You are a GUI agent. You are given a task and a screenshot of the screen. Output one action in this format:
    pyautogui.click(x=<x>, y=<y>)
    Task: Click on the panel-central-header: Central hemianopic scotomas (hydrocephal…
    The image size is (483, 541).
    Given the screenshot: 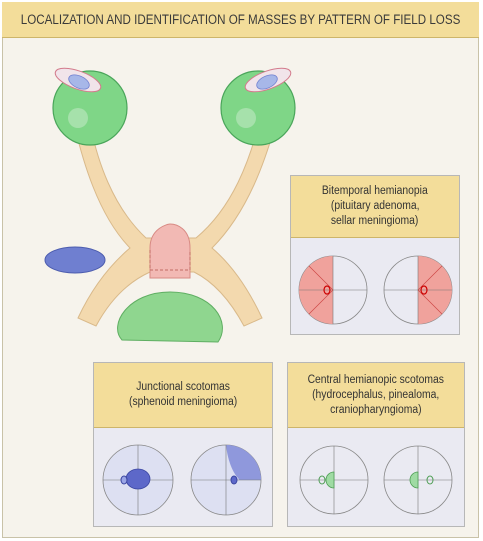 What is the action you would take?
    pyautogui.click(x=376, y=395)
    